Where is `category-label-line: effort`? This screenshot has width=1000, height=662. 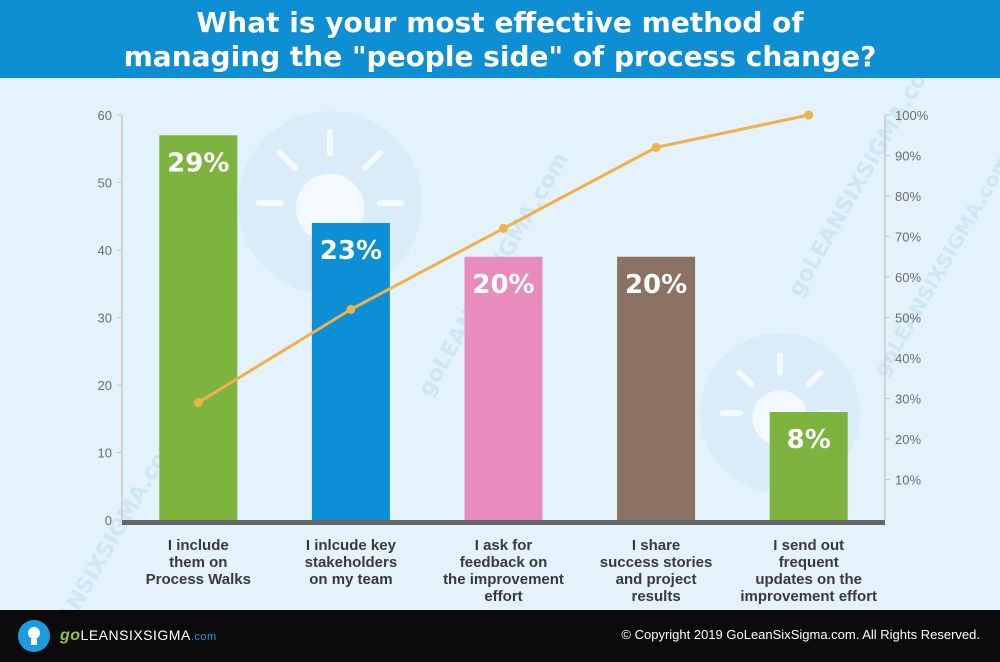
category-label-line: effort is located at coordinates (503, 596).